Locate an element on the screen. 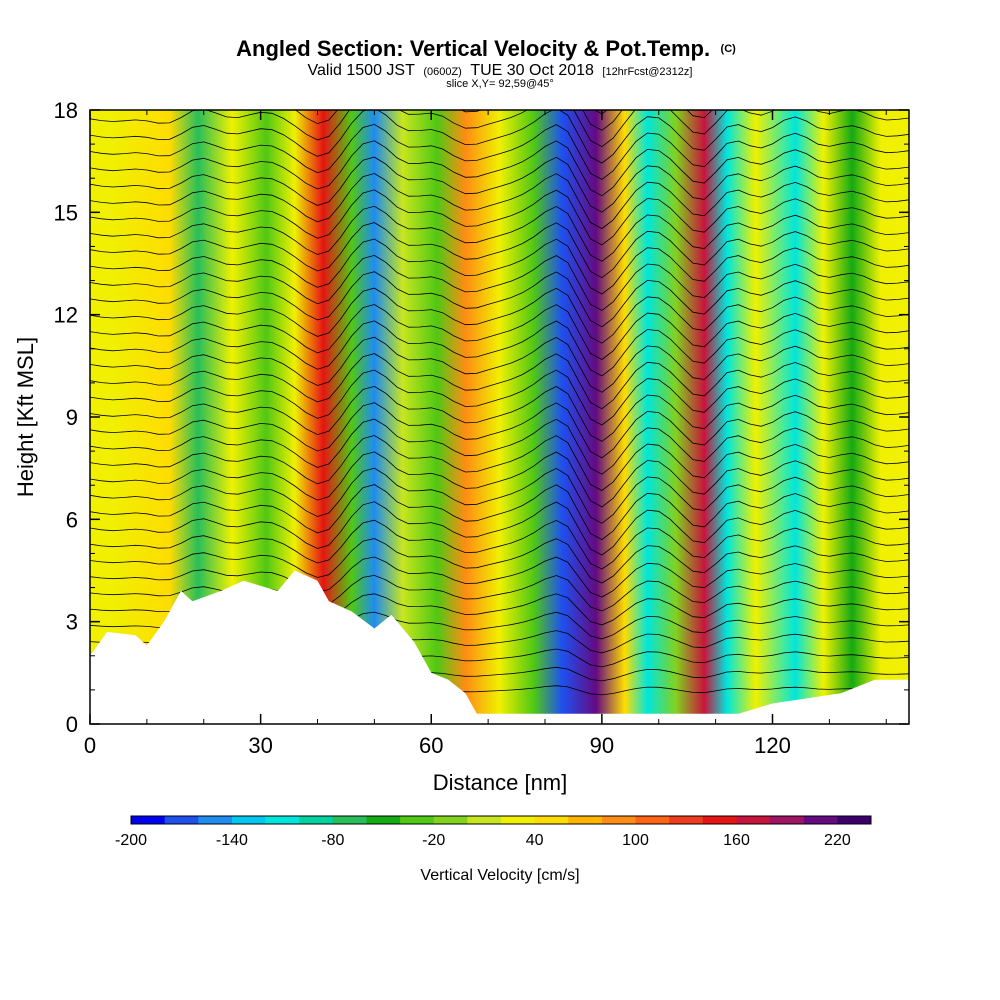 Image resolution: width=1000 pixels, height=1000 pixels. colorbar-tick-label: -20 is located at coordinates (433, 840).